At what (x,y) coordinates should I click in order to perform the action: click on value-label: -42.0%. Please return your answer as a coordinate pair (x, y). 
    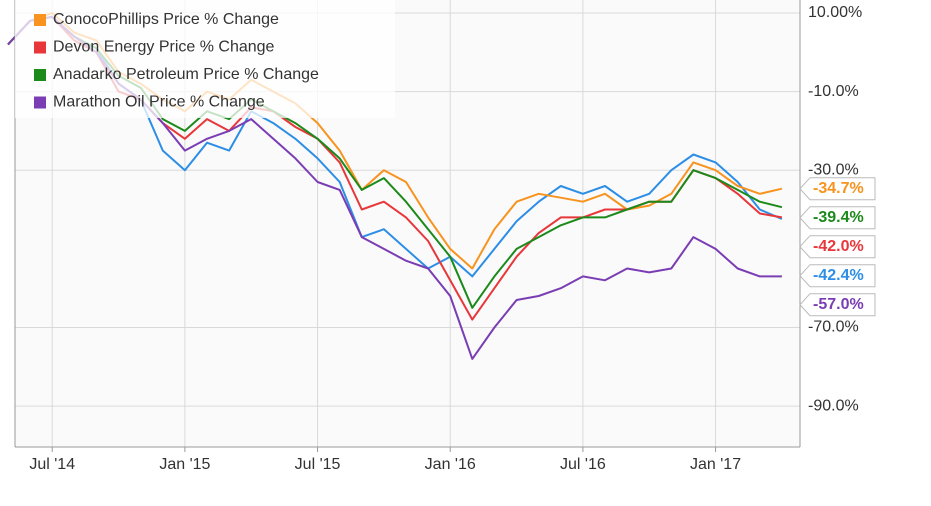
    Looking at the image, I should click on (838, 246).